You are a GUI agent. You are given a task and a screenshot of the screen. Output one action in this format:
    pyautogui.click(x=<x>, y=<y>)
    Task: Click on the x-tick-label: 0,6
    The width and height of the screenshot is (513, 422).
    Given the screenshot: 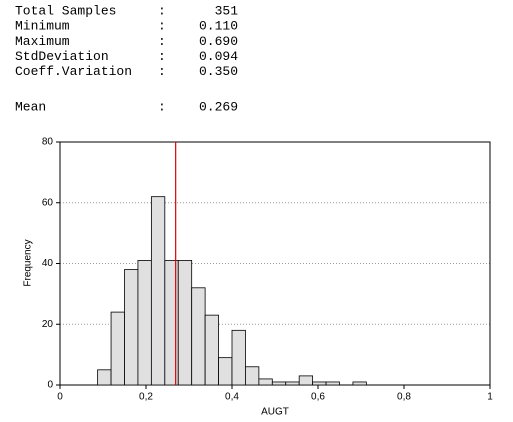 What is the action you would take?
    pyautogui.click(x=318, y=397)
    